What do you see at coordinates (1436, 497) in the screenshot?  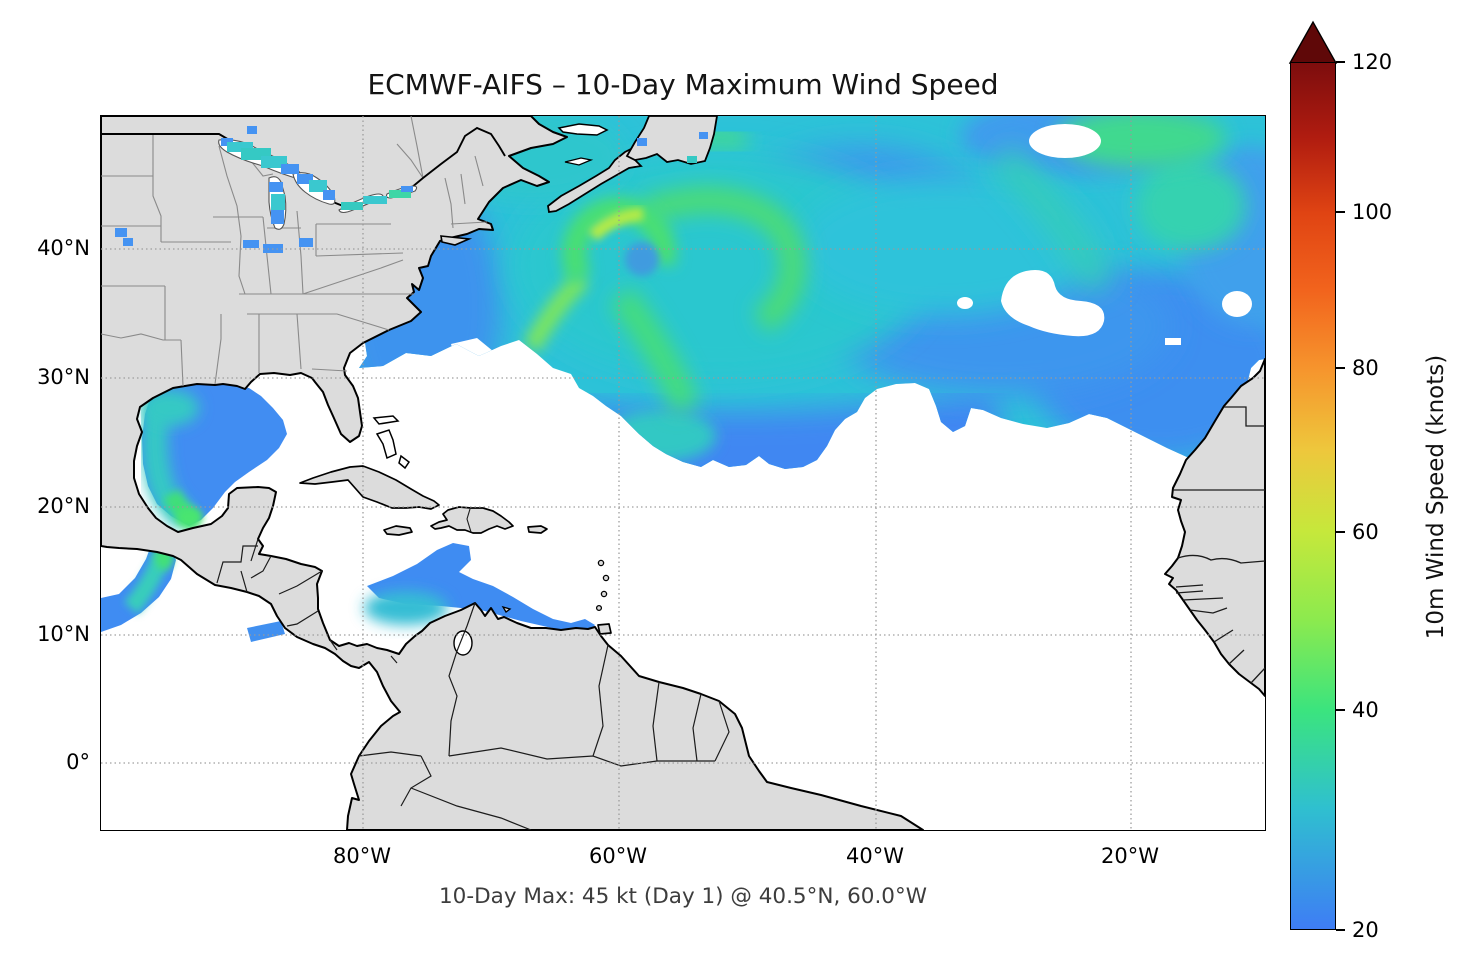 I see `colorbar-axis-label: 10m Wind Speed (knots)` at bounding box center [1436, 497].